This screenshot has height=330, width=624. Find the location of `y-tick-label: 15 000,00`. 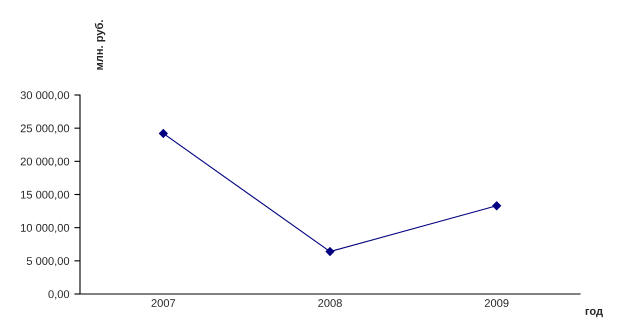

y-tick-label: 15 000,00 is located at coordinates (45, 195).